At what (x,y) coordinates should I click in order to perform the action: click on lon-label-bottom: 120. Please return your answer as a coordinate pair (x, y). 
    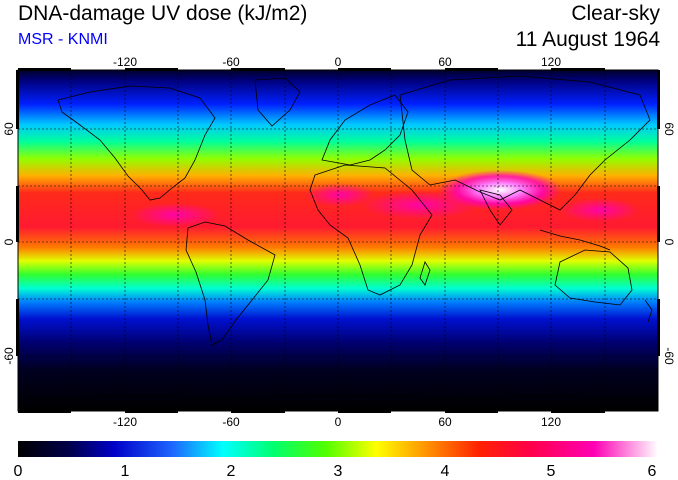
    Looking at the image, I should click on (551, 422).